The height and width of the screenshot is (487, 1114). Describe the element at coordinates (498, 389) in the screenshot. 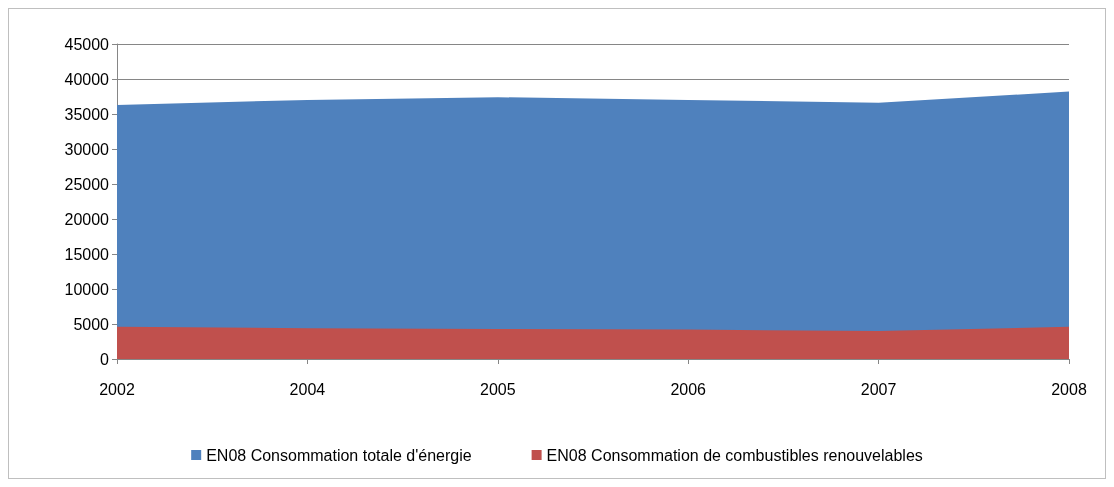

I see `x-tick-label: 2005` at that location.